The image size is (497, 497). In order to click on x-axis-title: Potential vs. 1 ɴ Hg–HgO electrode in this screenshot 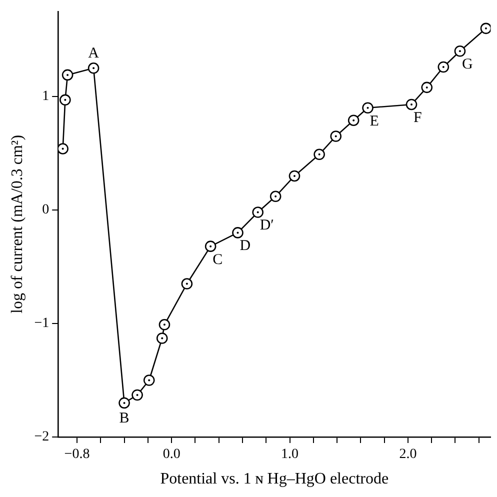, I will do `click(274, 479)`.